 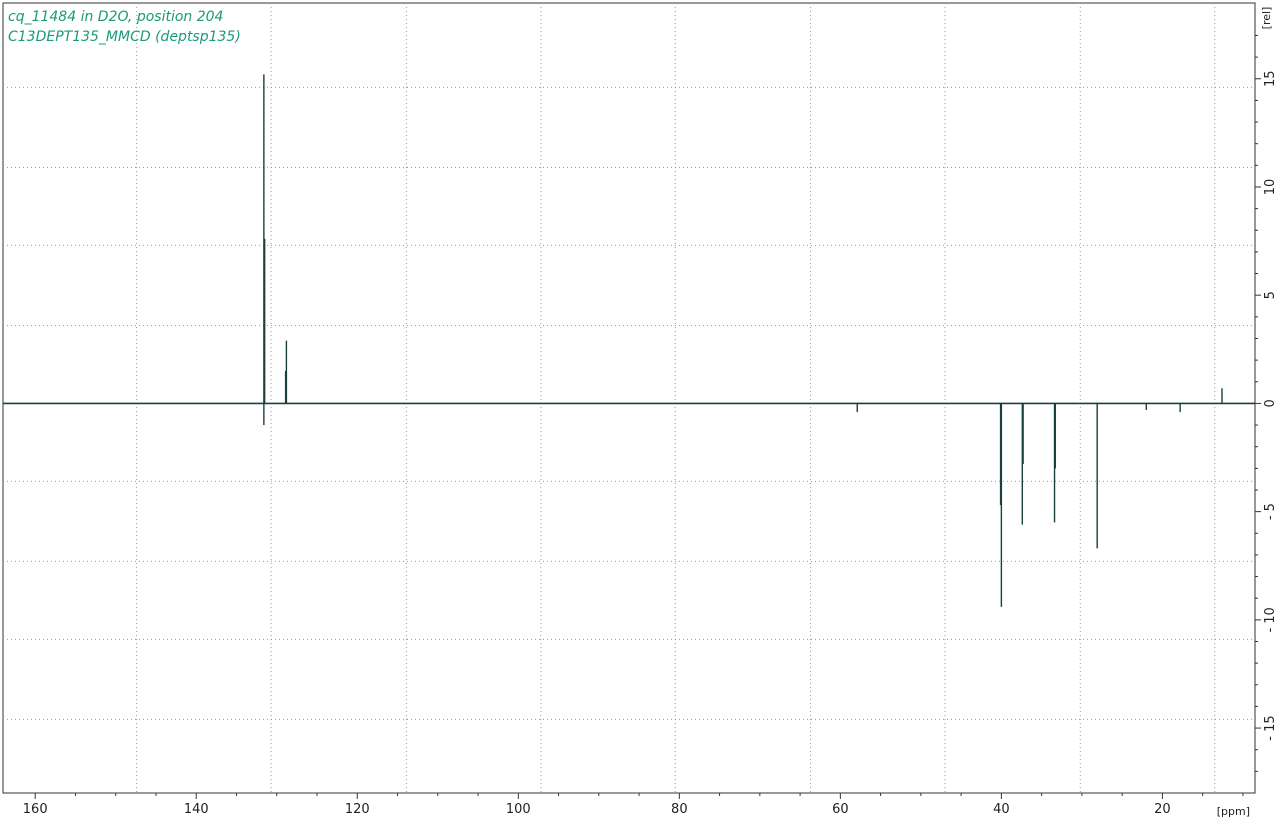 I want to click on x-tick-label: 40, so click(x=1001, y=809).